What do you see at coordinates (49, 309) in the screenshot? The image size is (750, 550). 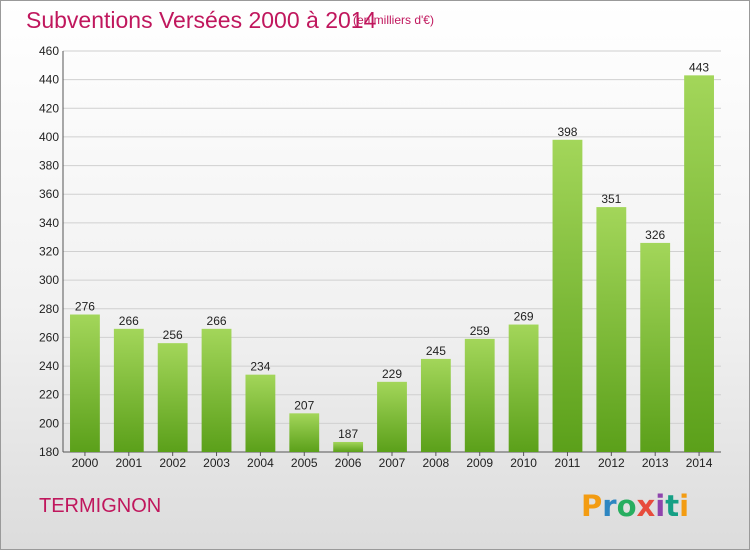 I see `y-tick-label: 280` at bounding box center [49, 309].